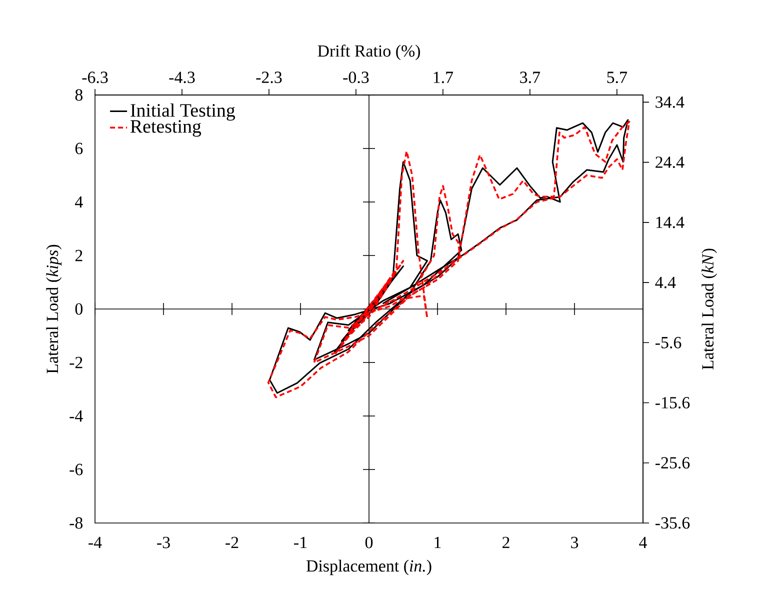 This screenshot has width=768, height=613. I want to click on x2-tick-label: 1.7, so click(444, 78).